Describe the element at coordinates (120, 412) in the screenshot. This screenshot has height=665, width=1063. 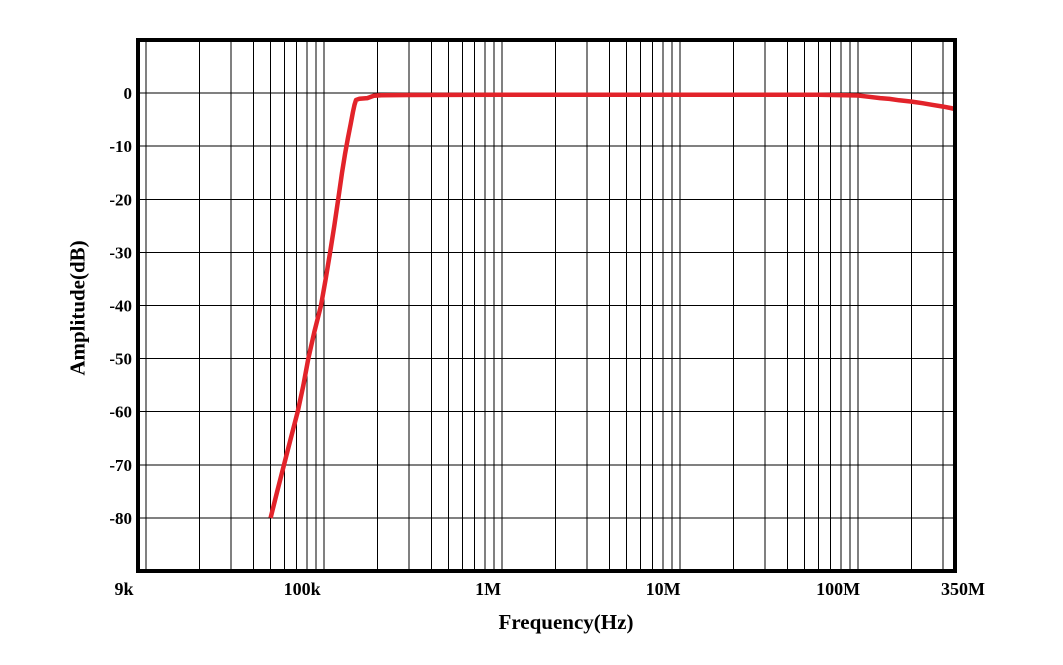
I see `y-tick-label: -60` at that location.